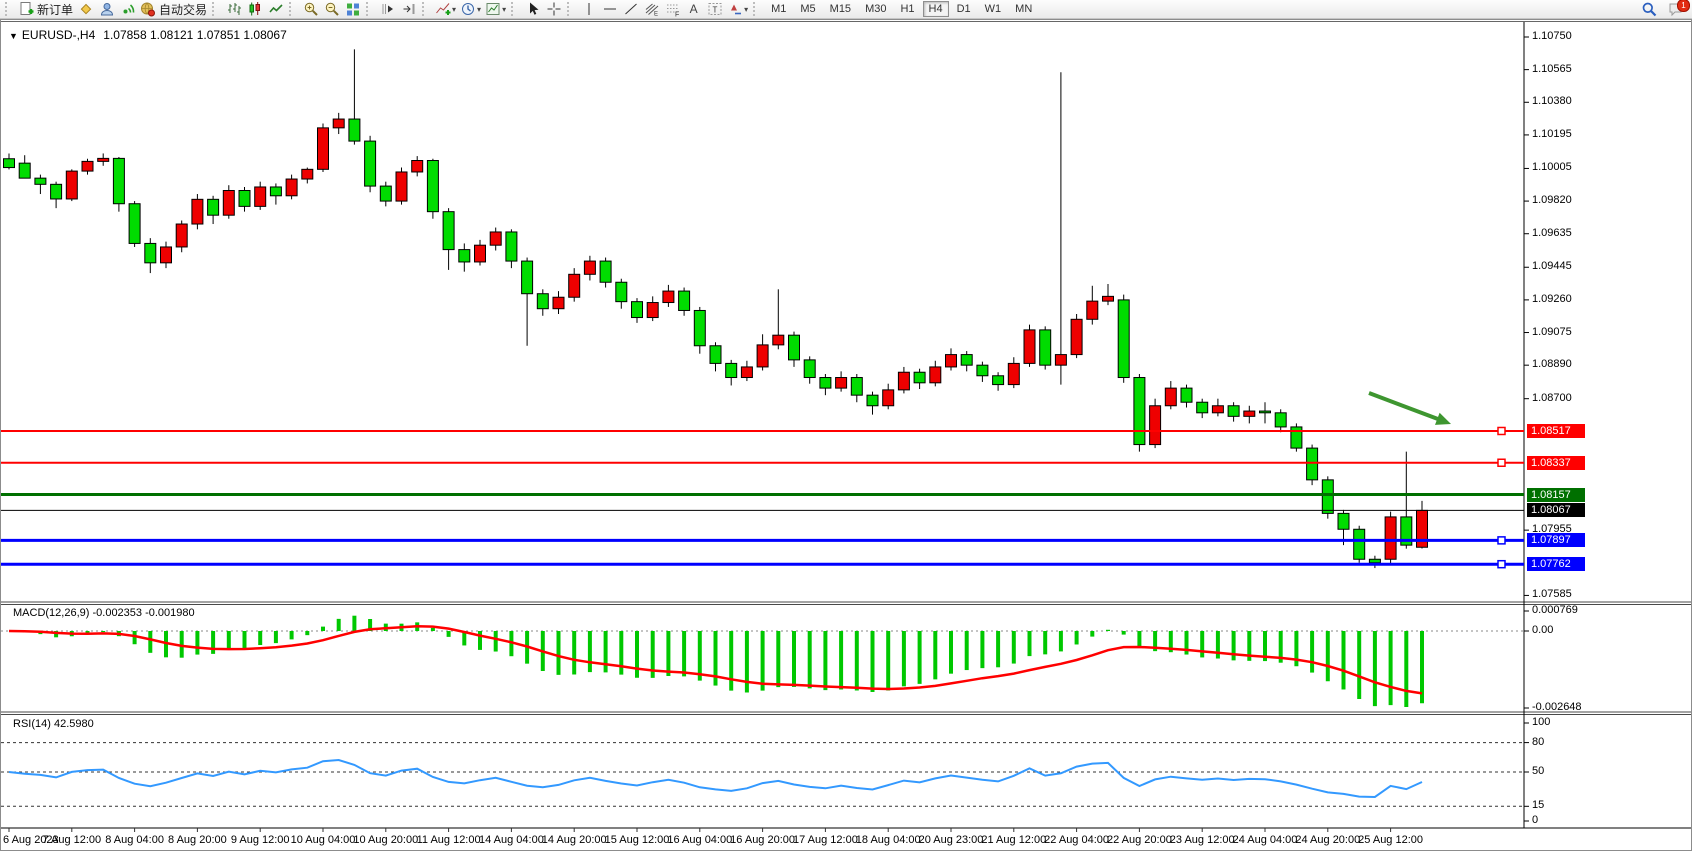 The image size is (1692, 851). What do you see at coordinates (876, 9) in the screenshot?
I see `timeframe-M30: M30` at bounding box center [876, 9].